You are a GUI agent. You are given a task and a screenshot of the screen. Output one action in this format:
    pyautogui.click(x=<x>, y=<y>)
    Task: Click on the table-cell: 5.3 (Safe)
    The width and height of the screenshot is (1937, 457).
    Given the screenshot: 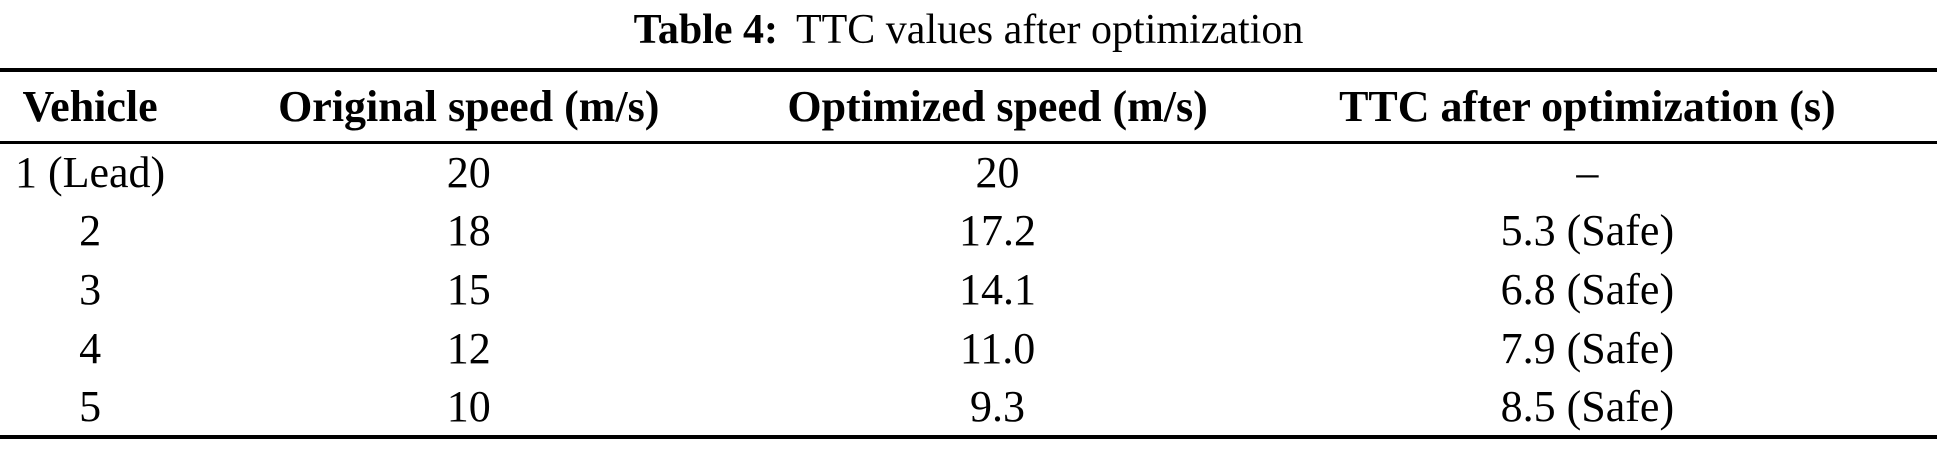 What is the action you would take?
    pyautogui.click(x=1587, y=230)
    